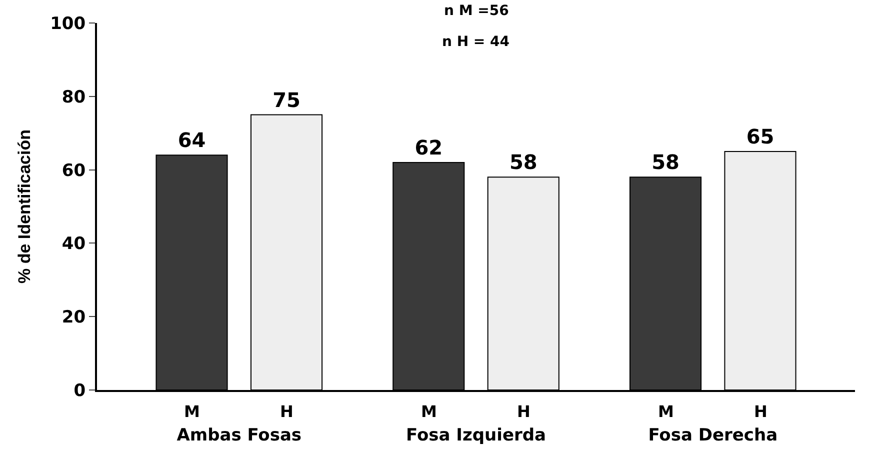  What do you see at coordinates (74, 244) in the screenshot?
I see `y-tick-label: 40` at bounding box center [74, 244].